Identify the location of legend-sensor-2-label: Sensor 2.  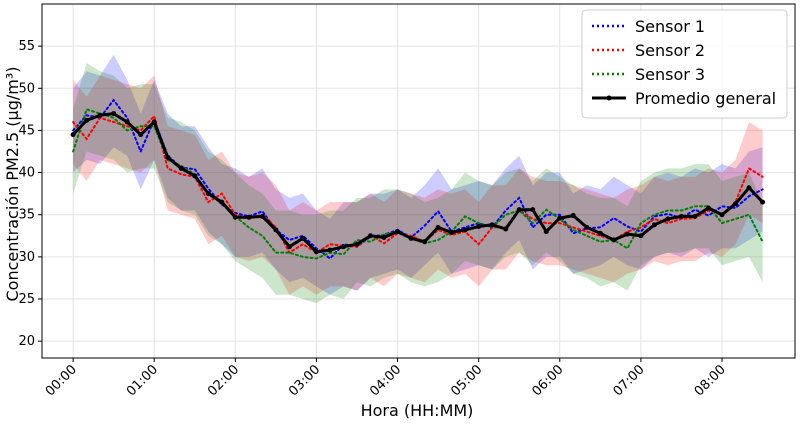
(670, 50).